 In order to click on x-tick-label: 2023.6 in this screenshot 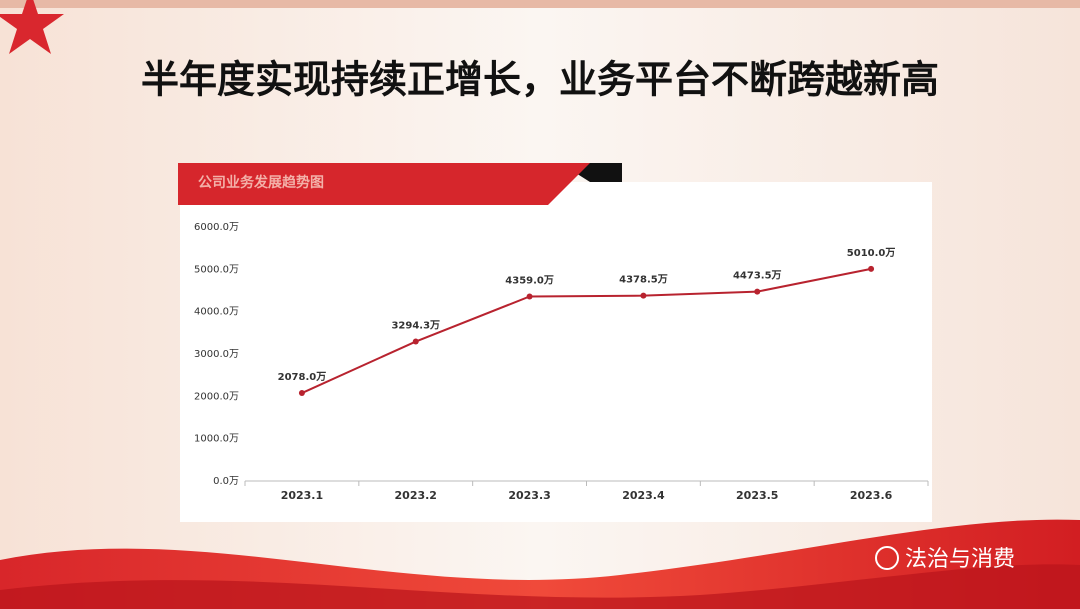, I will do `click(871, 495)`.